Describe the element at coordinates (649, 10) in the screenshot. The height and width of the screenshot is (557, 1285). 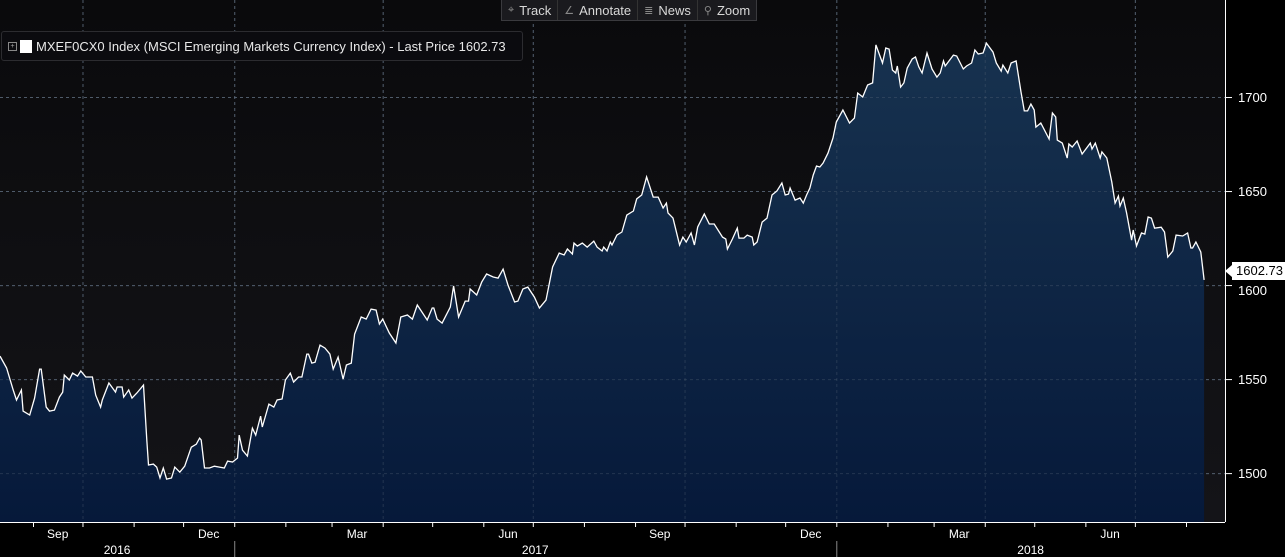
I see `news-icon: ≣` at that location.